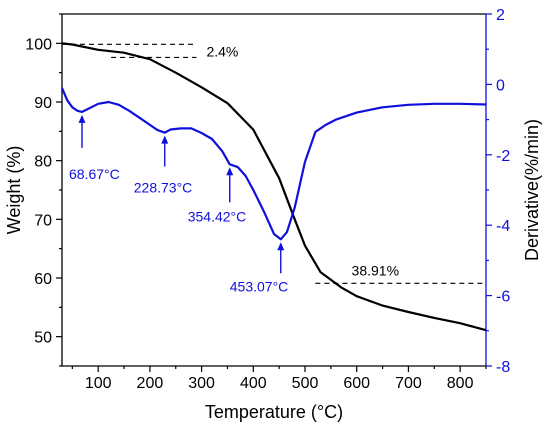 This screenshot has height=430, width=550. What do you see at coordinates (201, 383) in the screenshot?
I see `x-tick-label: 300` at bounding box center [201, 383].